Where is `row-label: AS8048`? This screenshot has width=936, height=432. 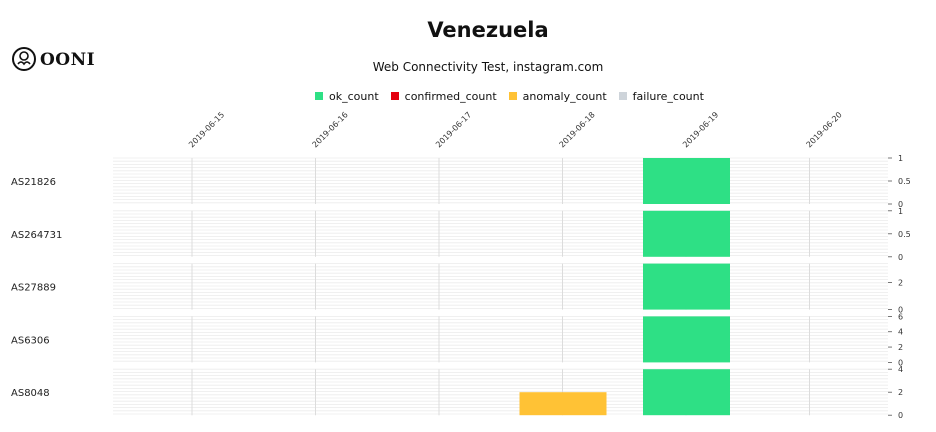 row-label: AS8048 is located at coordinates (30, 393).